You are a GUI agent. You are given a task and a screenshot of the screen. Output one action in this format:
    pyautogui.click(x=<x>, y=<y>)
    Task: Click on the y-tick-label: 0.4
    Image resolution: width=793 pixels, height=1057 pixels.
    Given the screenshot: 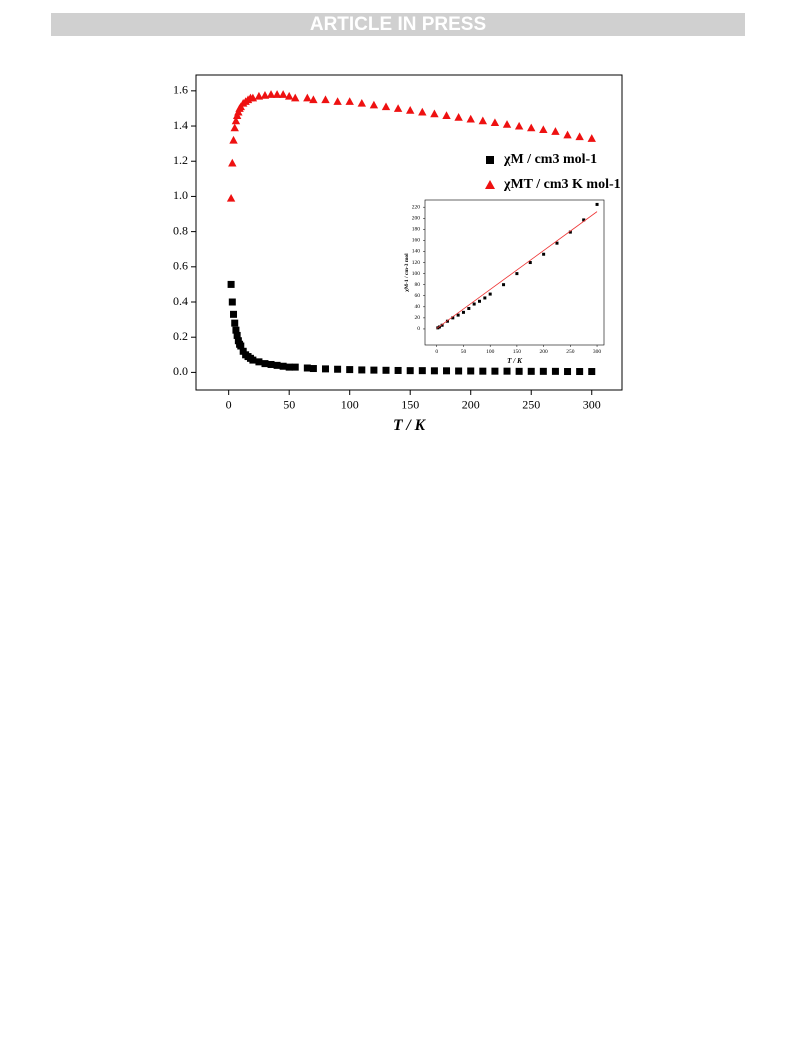 What is the action you would take?
    pyautogui.click(x=180, y=301)
    